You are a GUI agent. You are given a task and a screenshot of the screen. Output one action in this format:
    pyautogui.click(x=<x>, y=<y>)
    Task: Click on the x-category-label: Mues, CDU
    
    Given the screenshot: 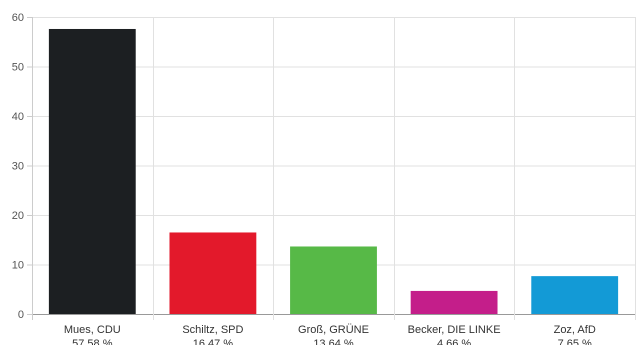 What is the action you would take?
    pyautogui.click(x=92, y=330)
    